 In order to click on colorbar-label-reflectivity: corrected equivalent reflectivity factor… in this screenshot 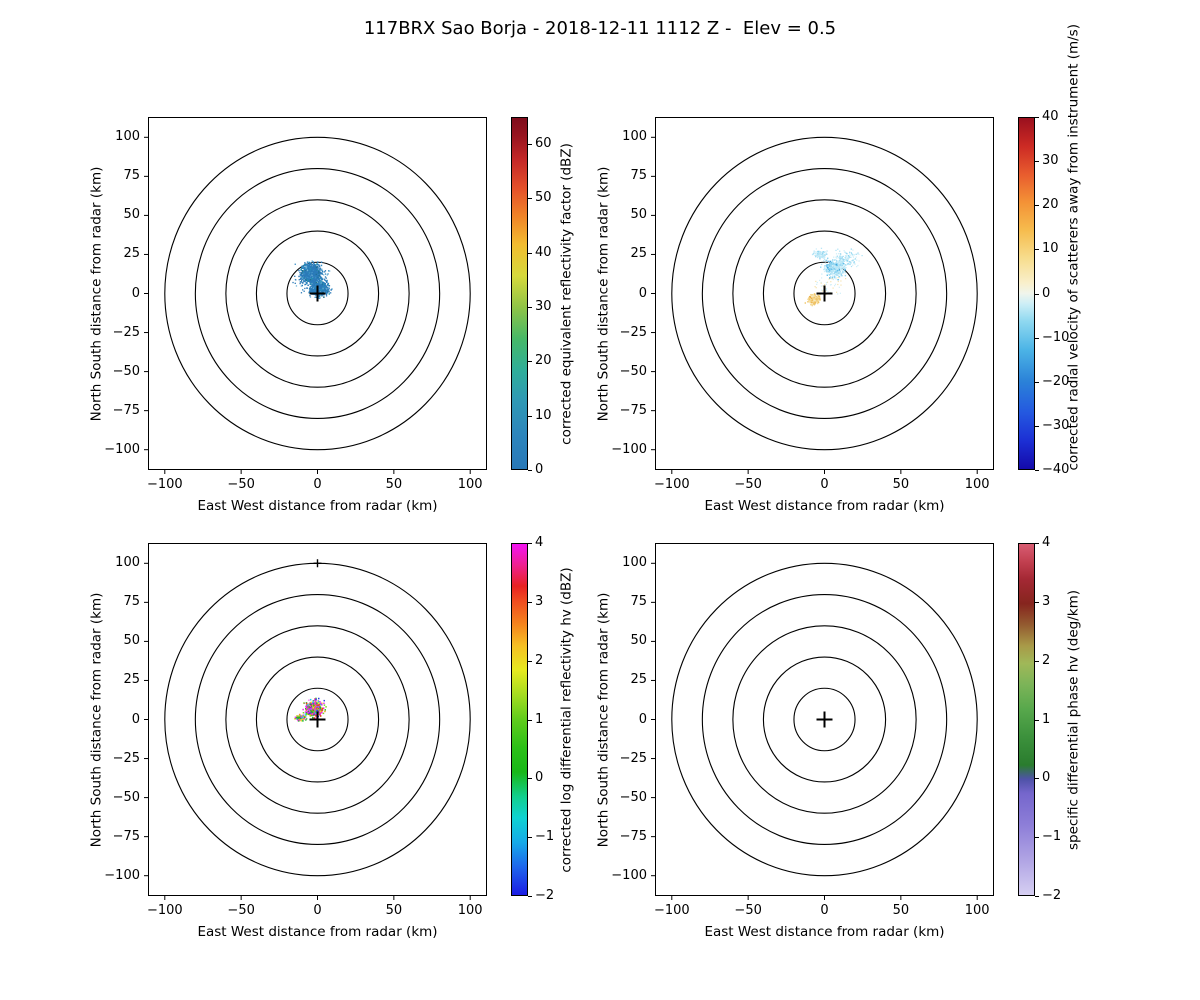, I will do `click(566, 293)`.